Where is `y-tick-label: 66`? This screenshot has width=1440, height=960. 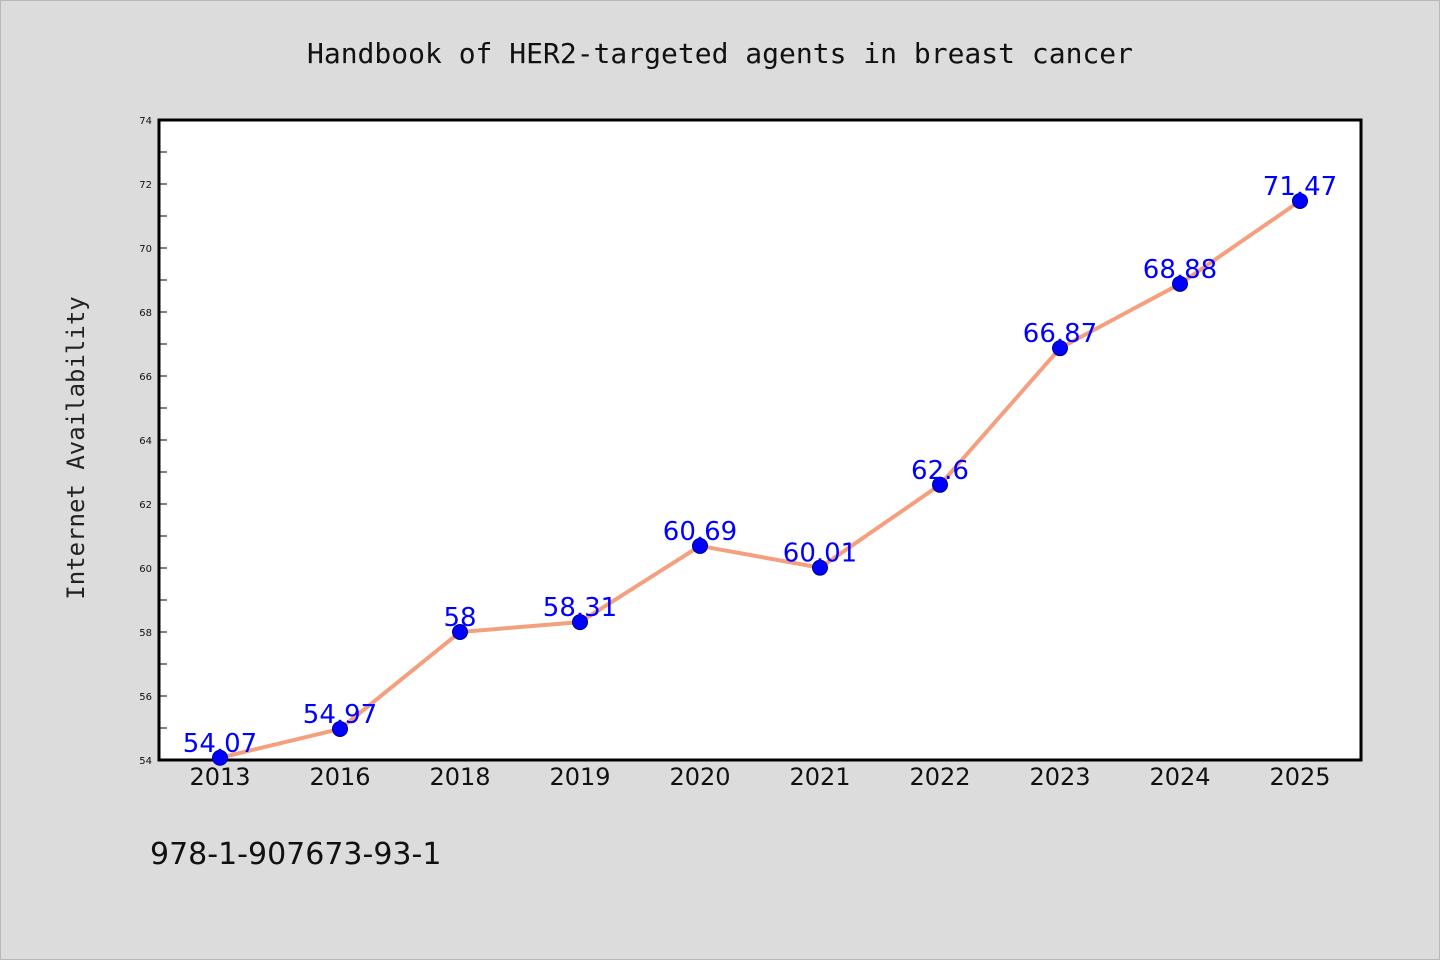 y-tick-label: 66 is located at coordinates (145, 377).